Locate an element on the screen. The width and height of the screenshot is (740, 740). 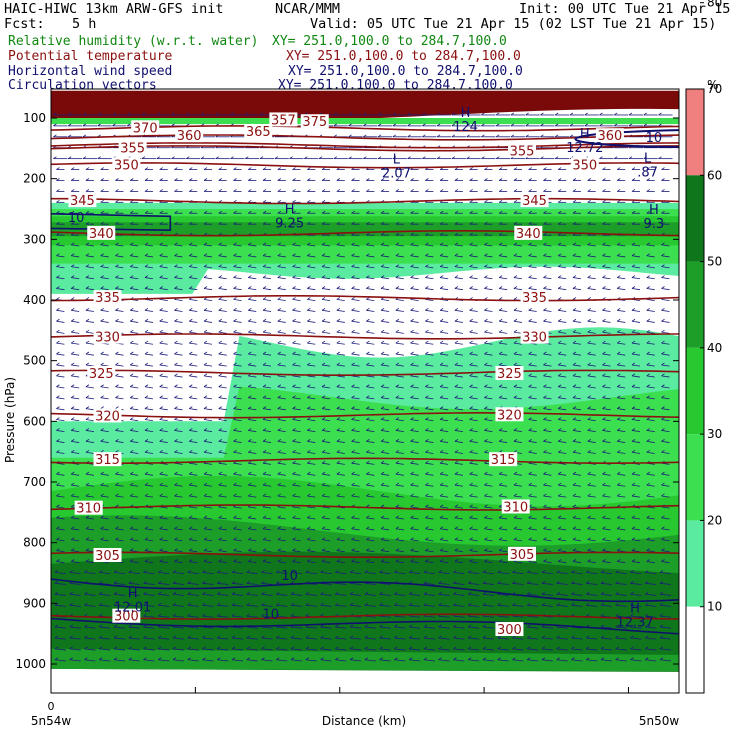
theta-label-bg is located at coordinates (522, 150).